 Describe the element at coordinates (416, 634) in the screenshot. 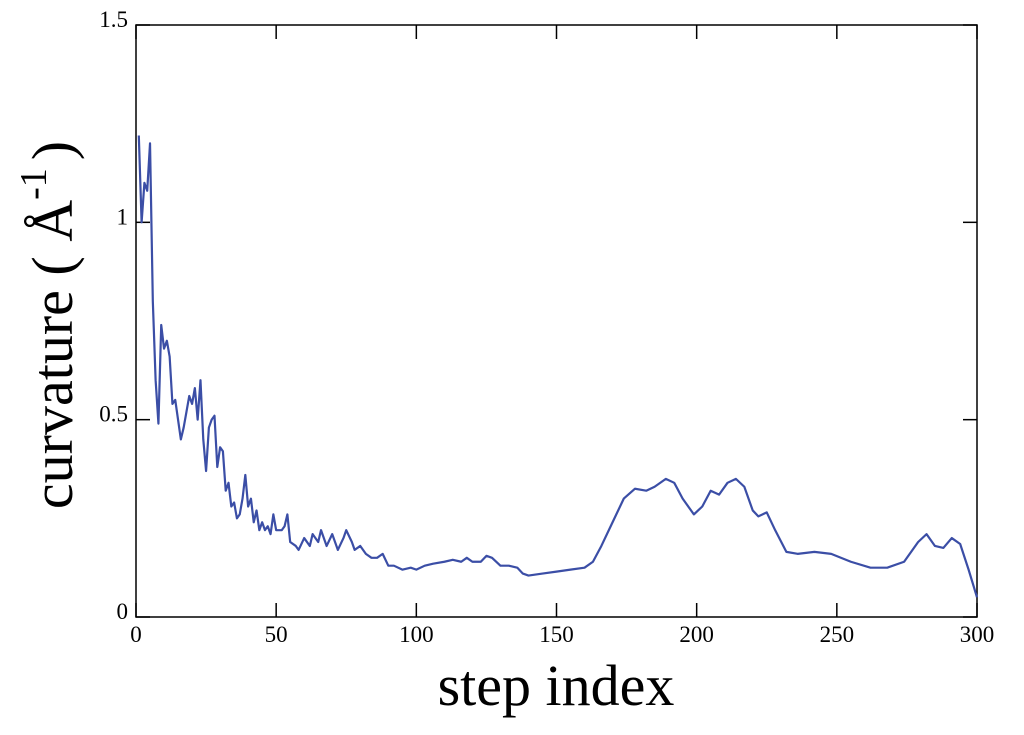

I see `x-tick-label: 100` at that location.